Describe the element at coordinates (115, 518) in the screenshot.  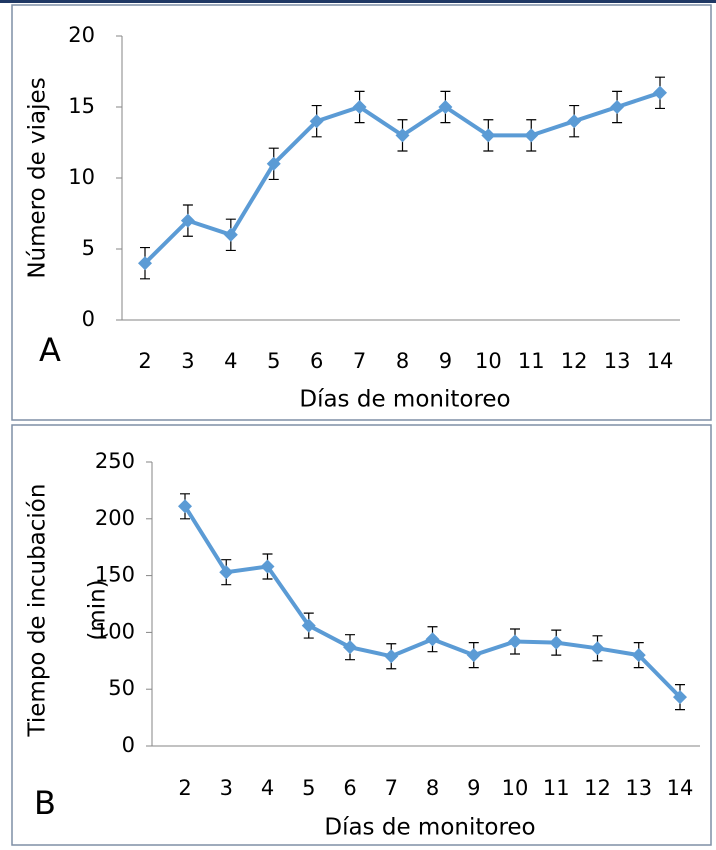
I see `y-tick-label: 200` at that location.